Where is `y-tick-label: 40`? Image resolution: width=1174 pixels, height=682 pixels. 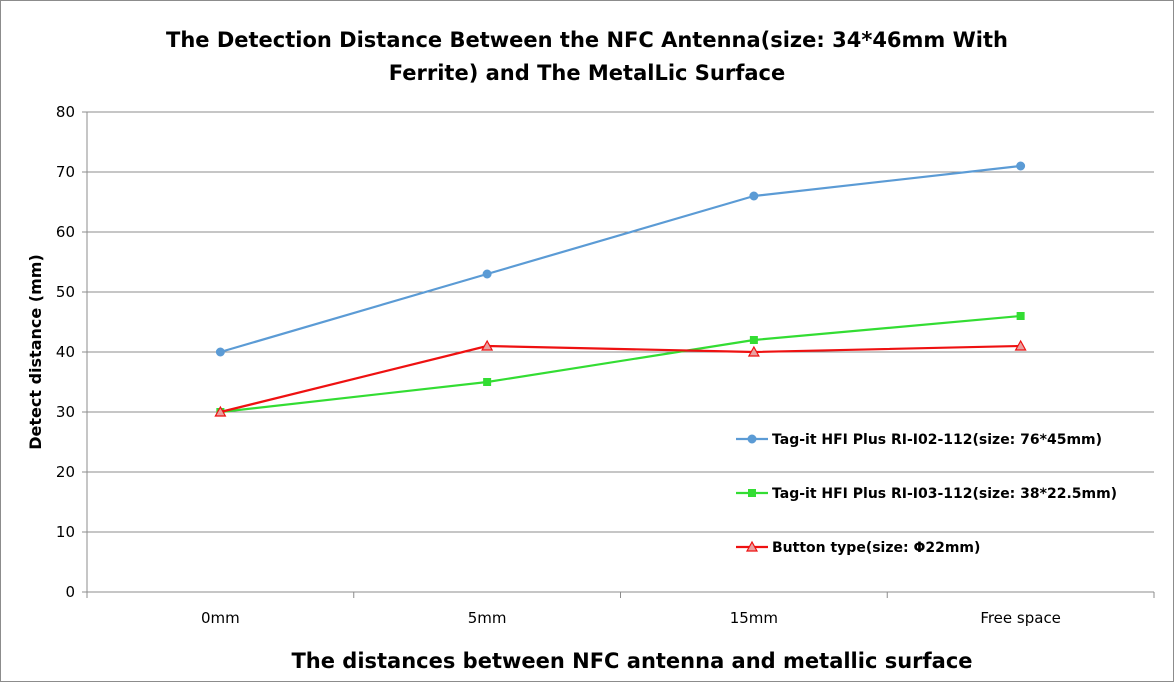 y-tick-label: 40 is located at coordinates (65, 352).